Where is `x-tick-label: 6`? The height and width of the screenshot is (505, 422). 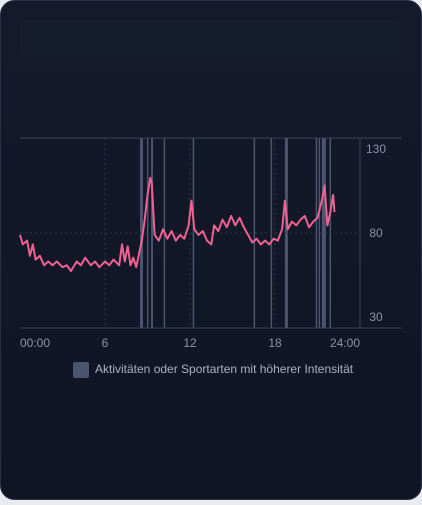 x-tick-label: 6 is located at coordinates (105, 343).